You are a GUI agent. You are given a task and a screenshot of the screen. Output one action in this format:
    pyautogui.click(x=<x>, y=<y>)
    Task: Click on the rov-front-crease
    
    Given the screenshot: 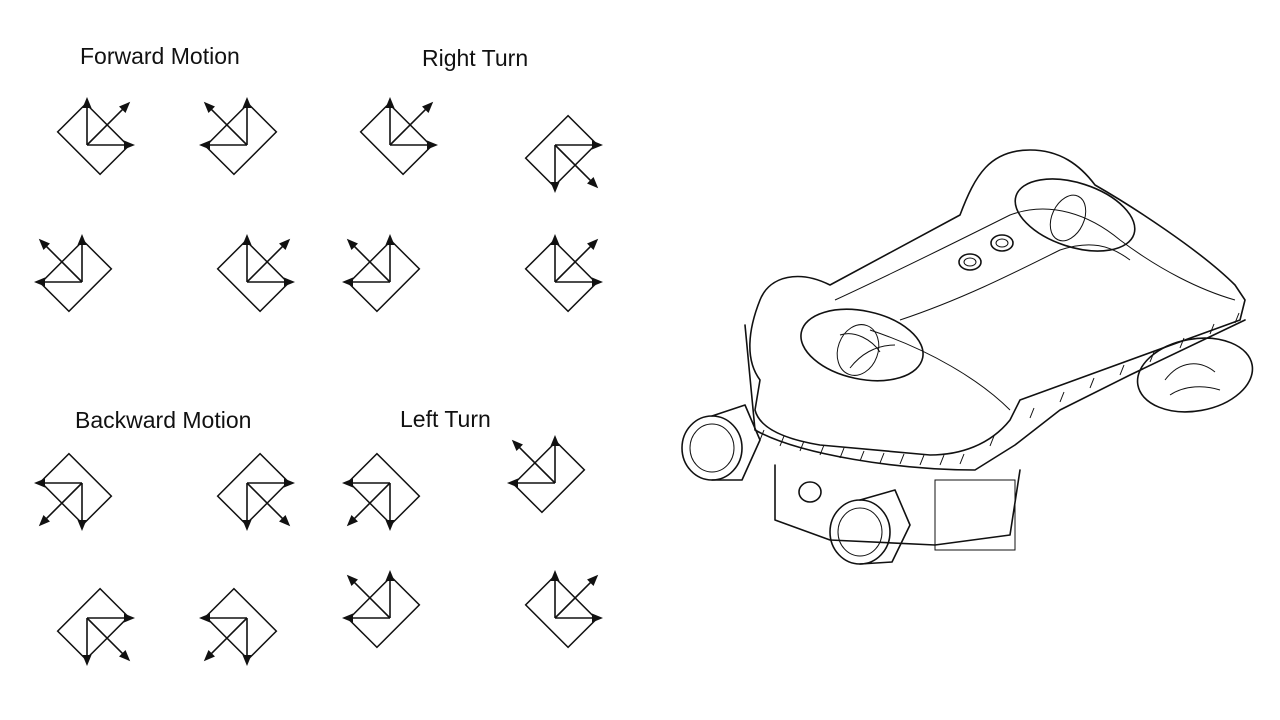 What is the action you would take?
    pyautogui.click(x=940, y=370)
    